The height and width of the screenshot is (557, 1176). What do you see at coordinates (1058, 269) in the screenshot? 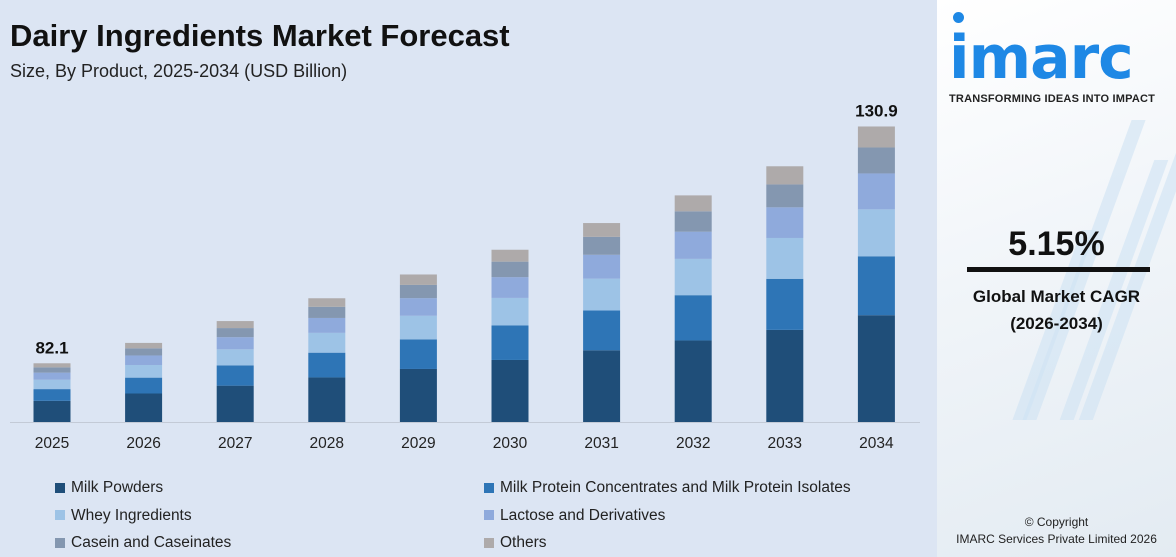
I see `divider` at bounding box center [1058, 269].